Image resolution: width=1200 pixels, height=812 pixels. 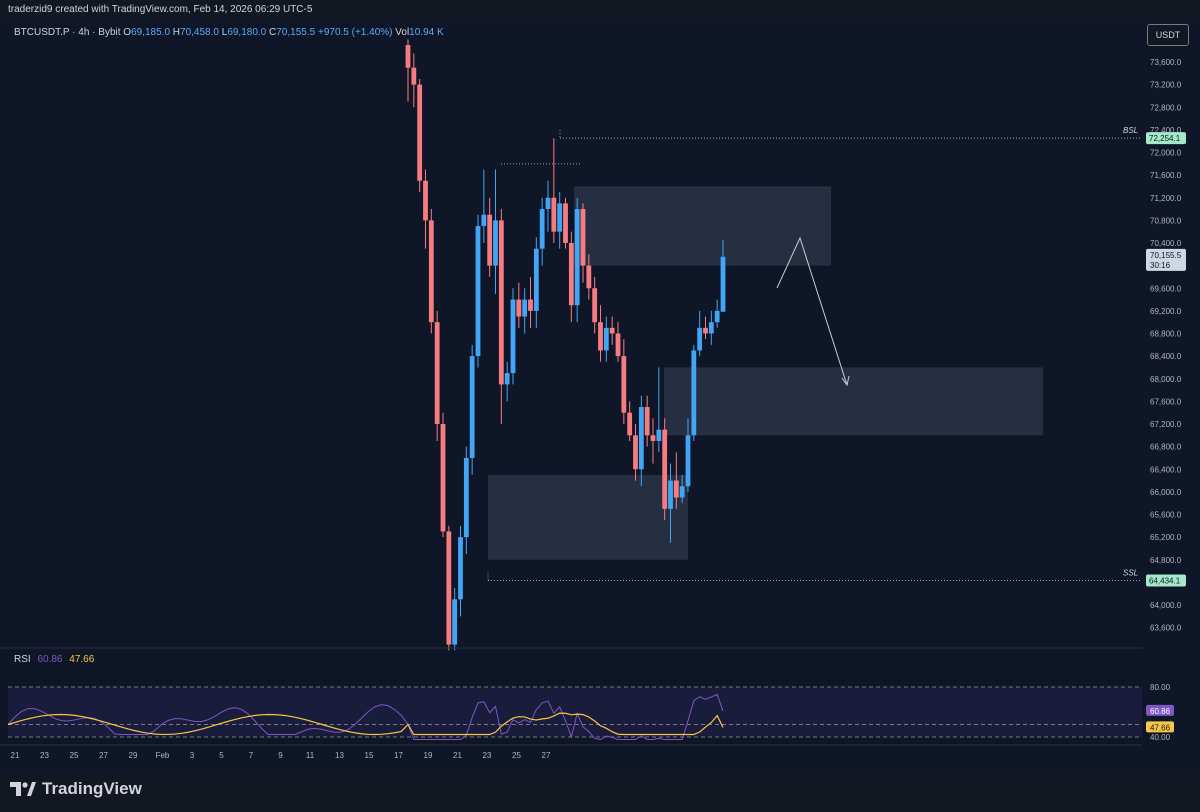 I want to click on time-tick-label: 11, so click(x=310, y=755).